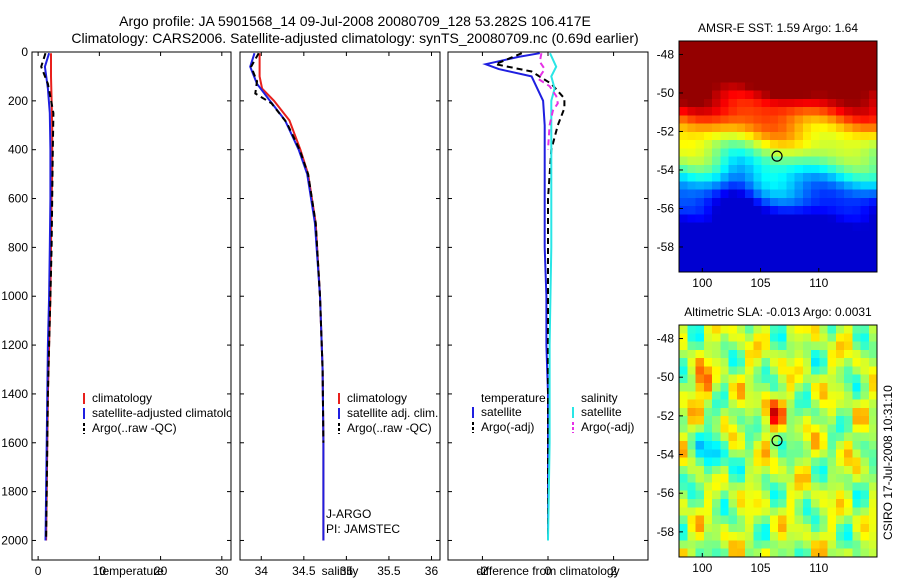 Image resolution: width=900 pixels, height=580 pixels. Describe the element at coordinates (666, 93) in the screenshot. I see `sst_map-ytick-label: -50` at that location.